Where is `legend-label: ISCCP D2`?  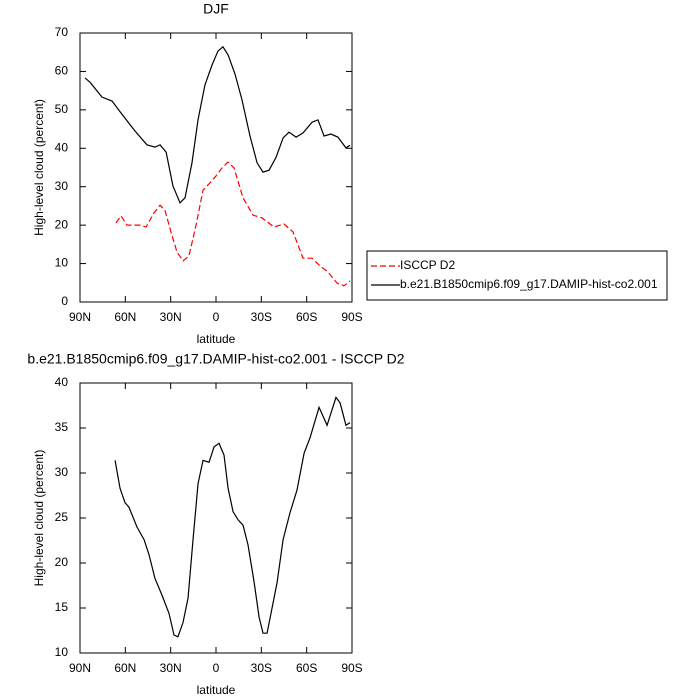 legend-label: ISCCP D2 is located at coordinates (427, 265).